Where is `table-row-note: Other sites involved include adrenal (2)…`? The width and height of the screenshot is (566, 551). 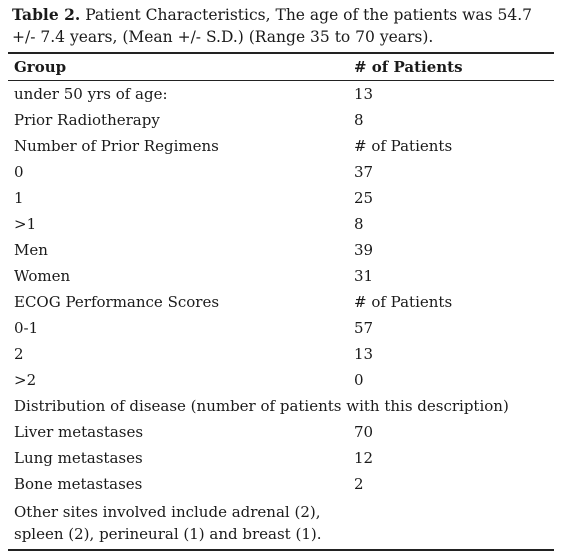 table-row-note: Other sites involved include adrenal (2)… is located at coordinates (281, 523).